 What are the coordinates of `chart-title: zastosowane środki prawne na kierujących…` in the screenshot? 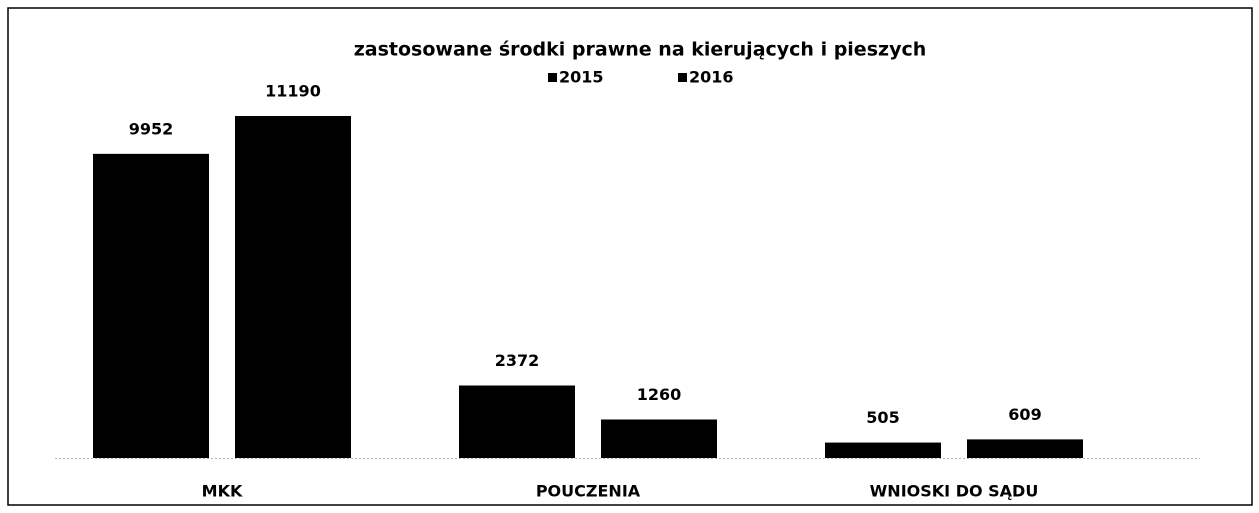 It's located at (640, 50).